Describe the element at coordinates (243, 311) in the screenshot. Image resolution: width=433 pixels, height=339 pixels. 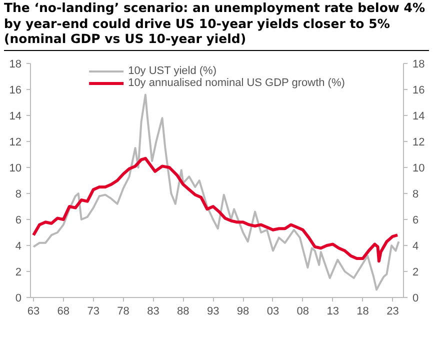
I see `x-tick-label: 98` at that location.